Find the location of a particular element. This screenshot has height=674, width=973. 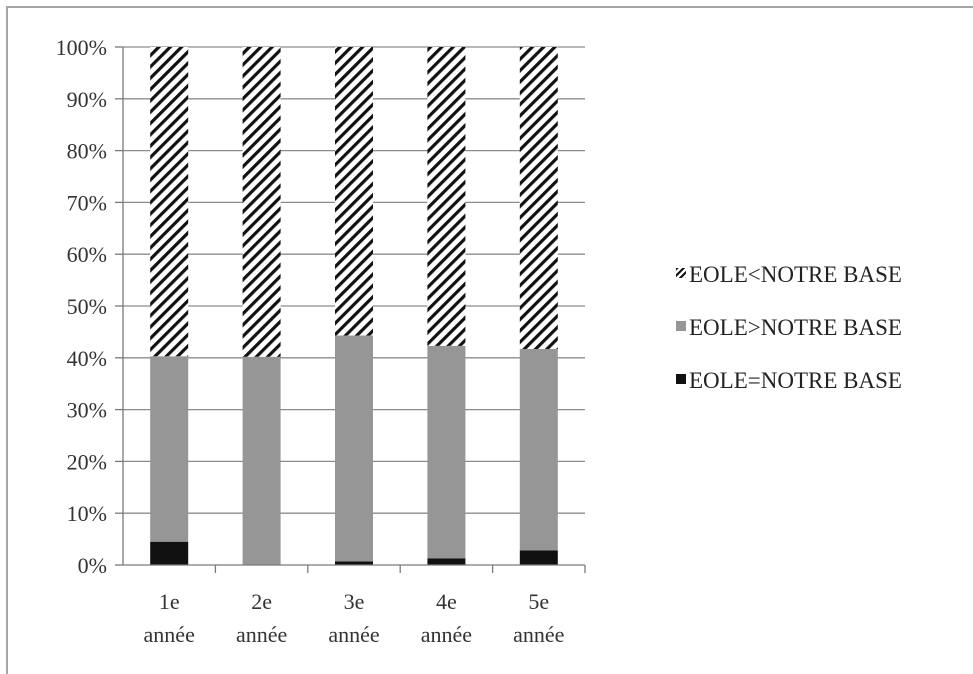

y-tick-label: 90% is located at coordinates (87, 99).